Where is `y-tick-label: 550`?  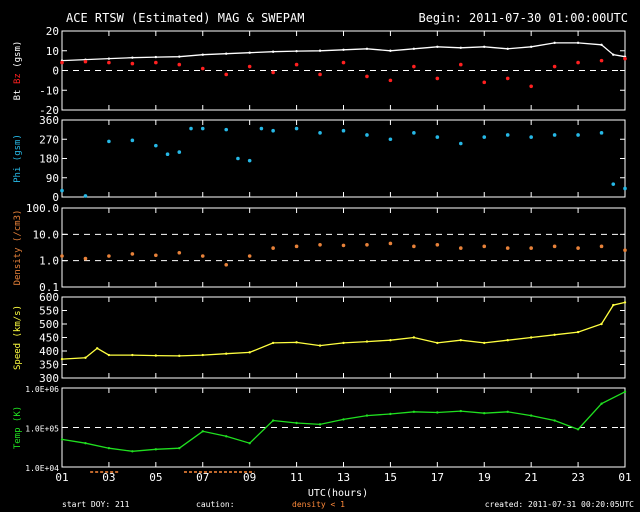 y-tick-label: 550 is located at coordinates (49, 311).